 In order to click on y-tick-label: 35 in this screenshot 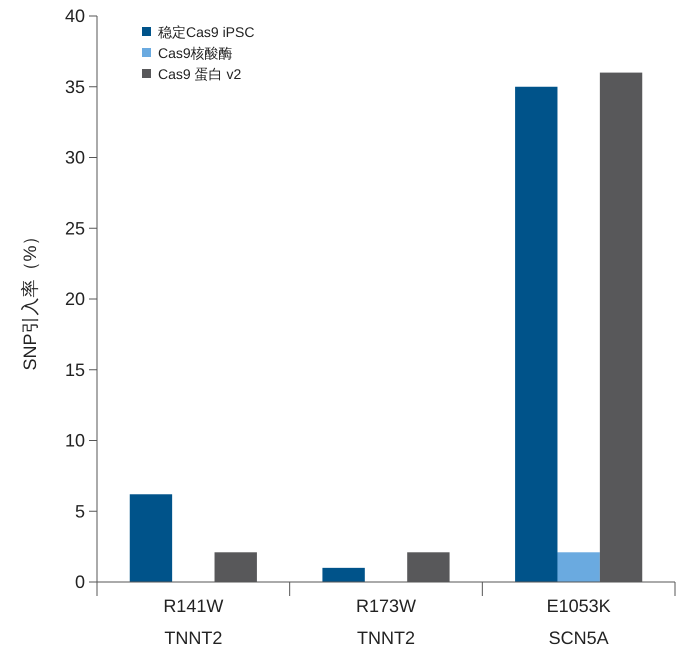, I will do `click(74, 86)`.